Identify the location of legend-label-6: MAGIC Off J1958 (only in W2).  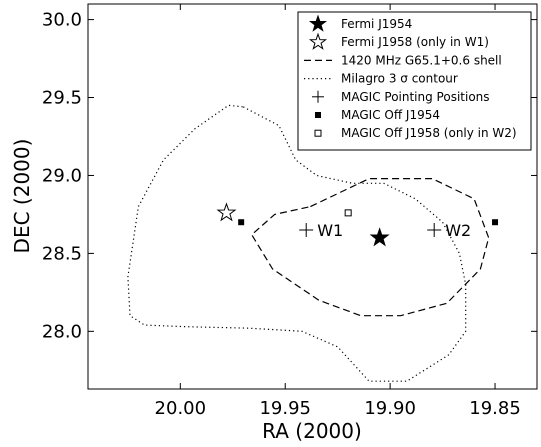
(429, 133).